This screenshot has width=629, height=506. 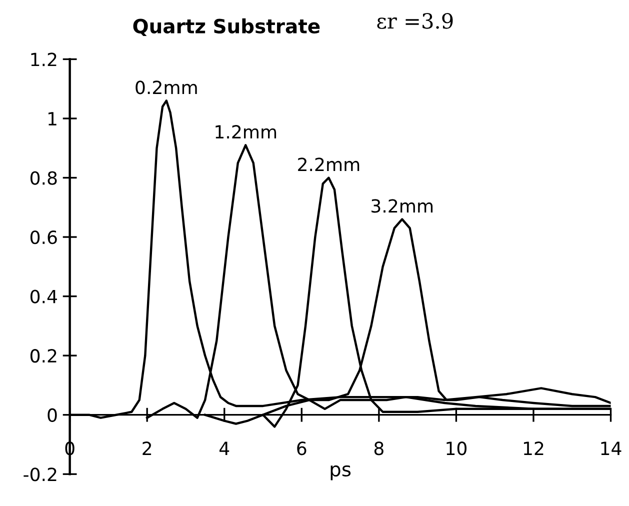 I want to click on y-tick-label: 0.8, so click(x=43, y=178).